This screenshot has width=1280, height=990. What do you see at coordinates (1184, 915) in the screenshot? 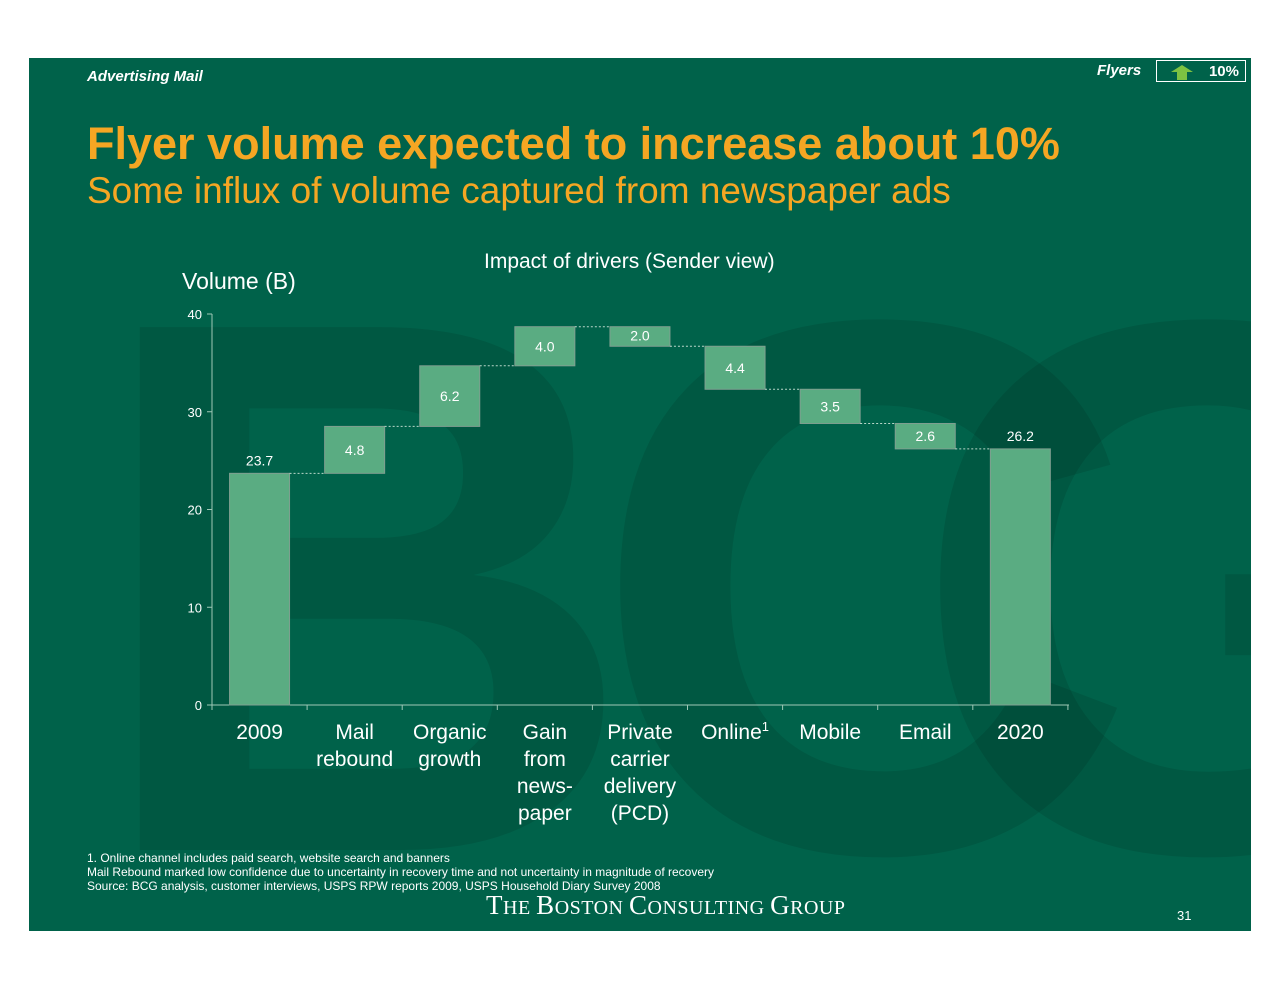
I see `page-number: 31` at bounding box center [1184, 915].